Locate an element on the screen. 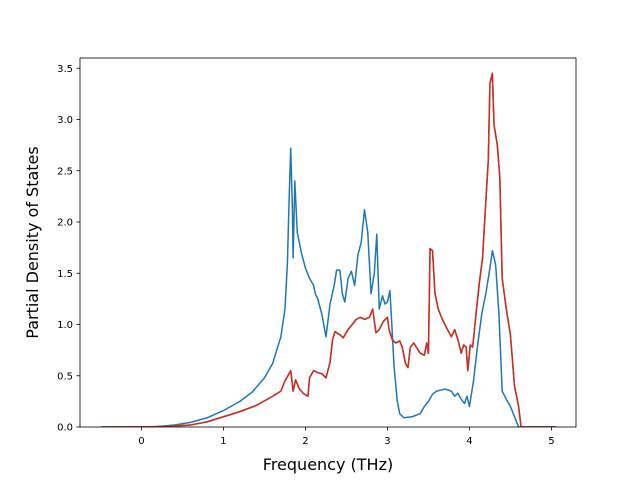  y-tick-label: 1.0 is located at coordinates (65, 325).